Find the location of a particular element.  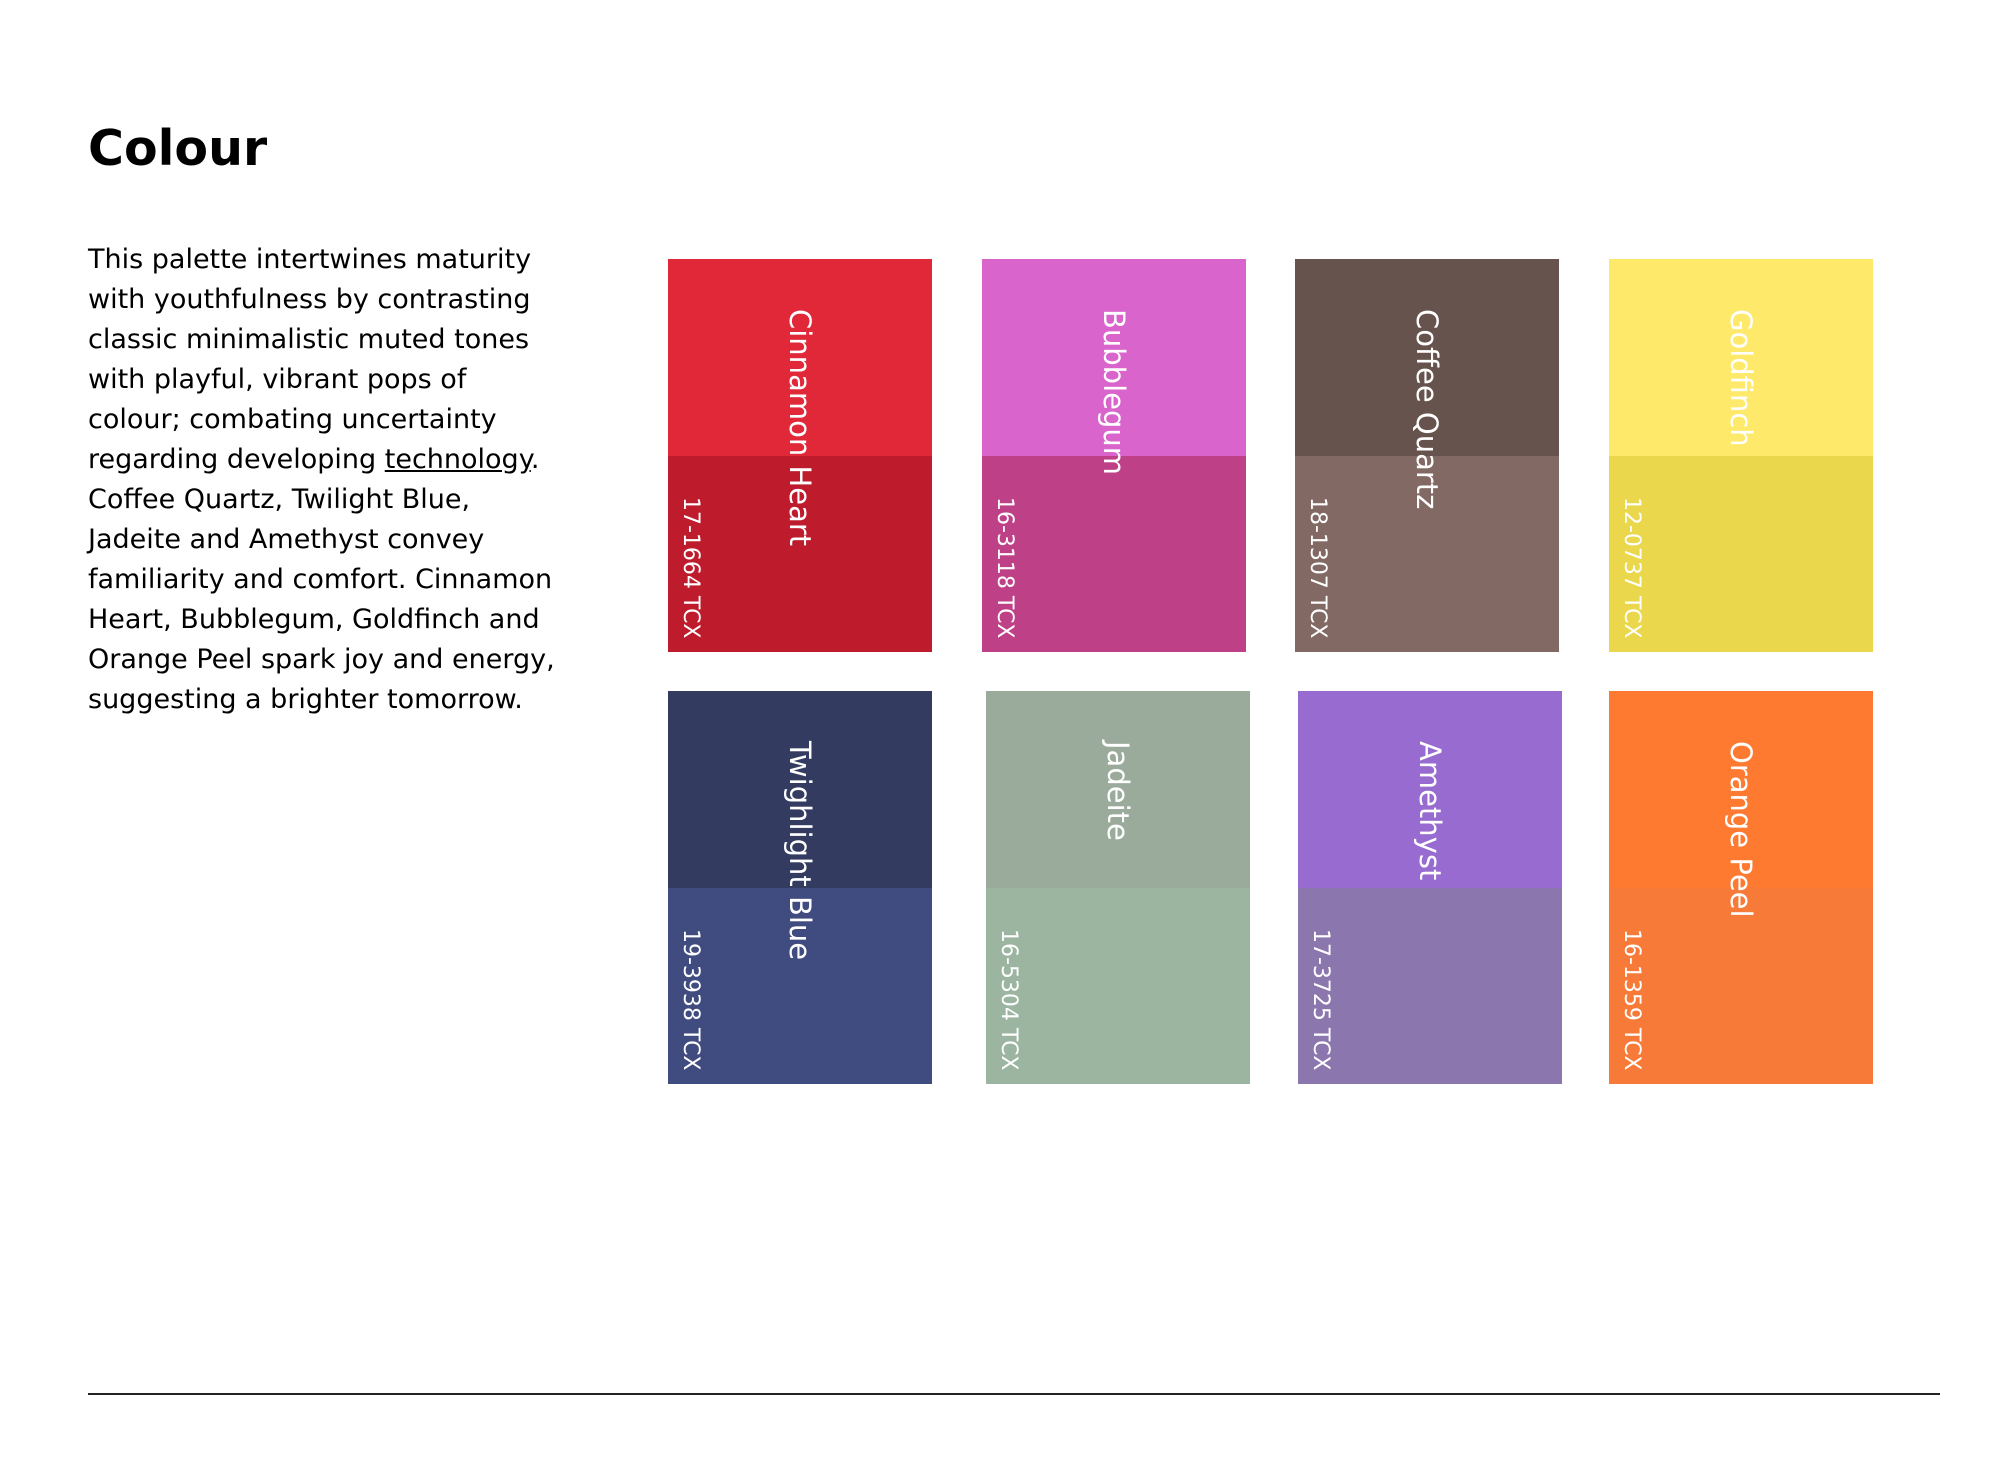

swatch-name: Jadeite is located at coordinates (1118, 791).